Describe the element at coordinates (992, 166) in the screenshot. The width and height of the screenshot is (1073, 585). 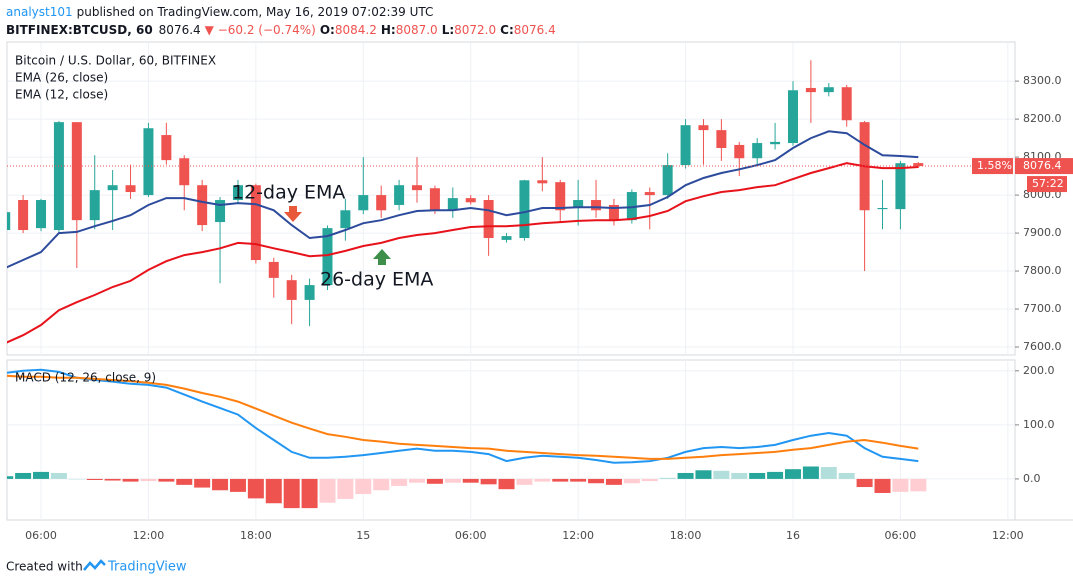
I see `change-badge` at that location.